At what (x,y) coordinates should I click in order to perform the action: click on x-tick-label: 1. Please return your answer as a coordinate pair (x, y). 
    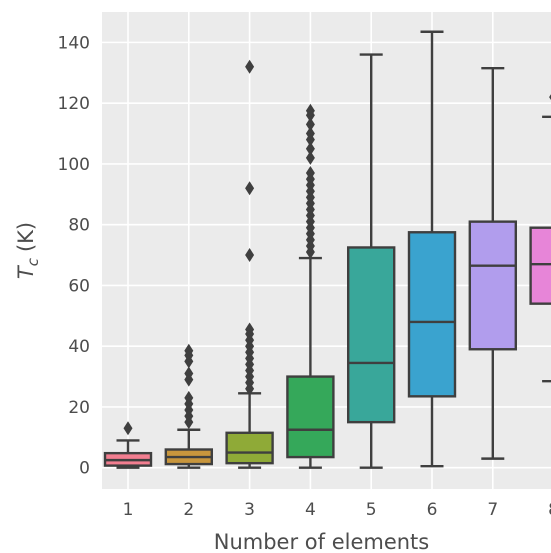
    Looking at the image, I should click on (128, 510).